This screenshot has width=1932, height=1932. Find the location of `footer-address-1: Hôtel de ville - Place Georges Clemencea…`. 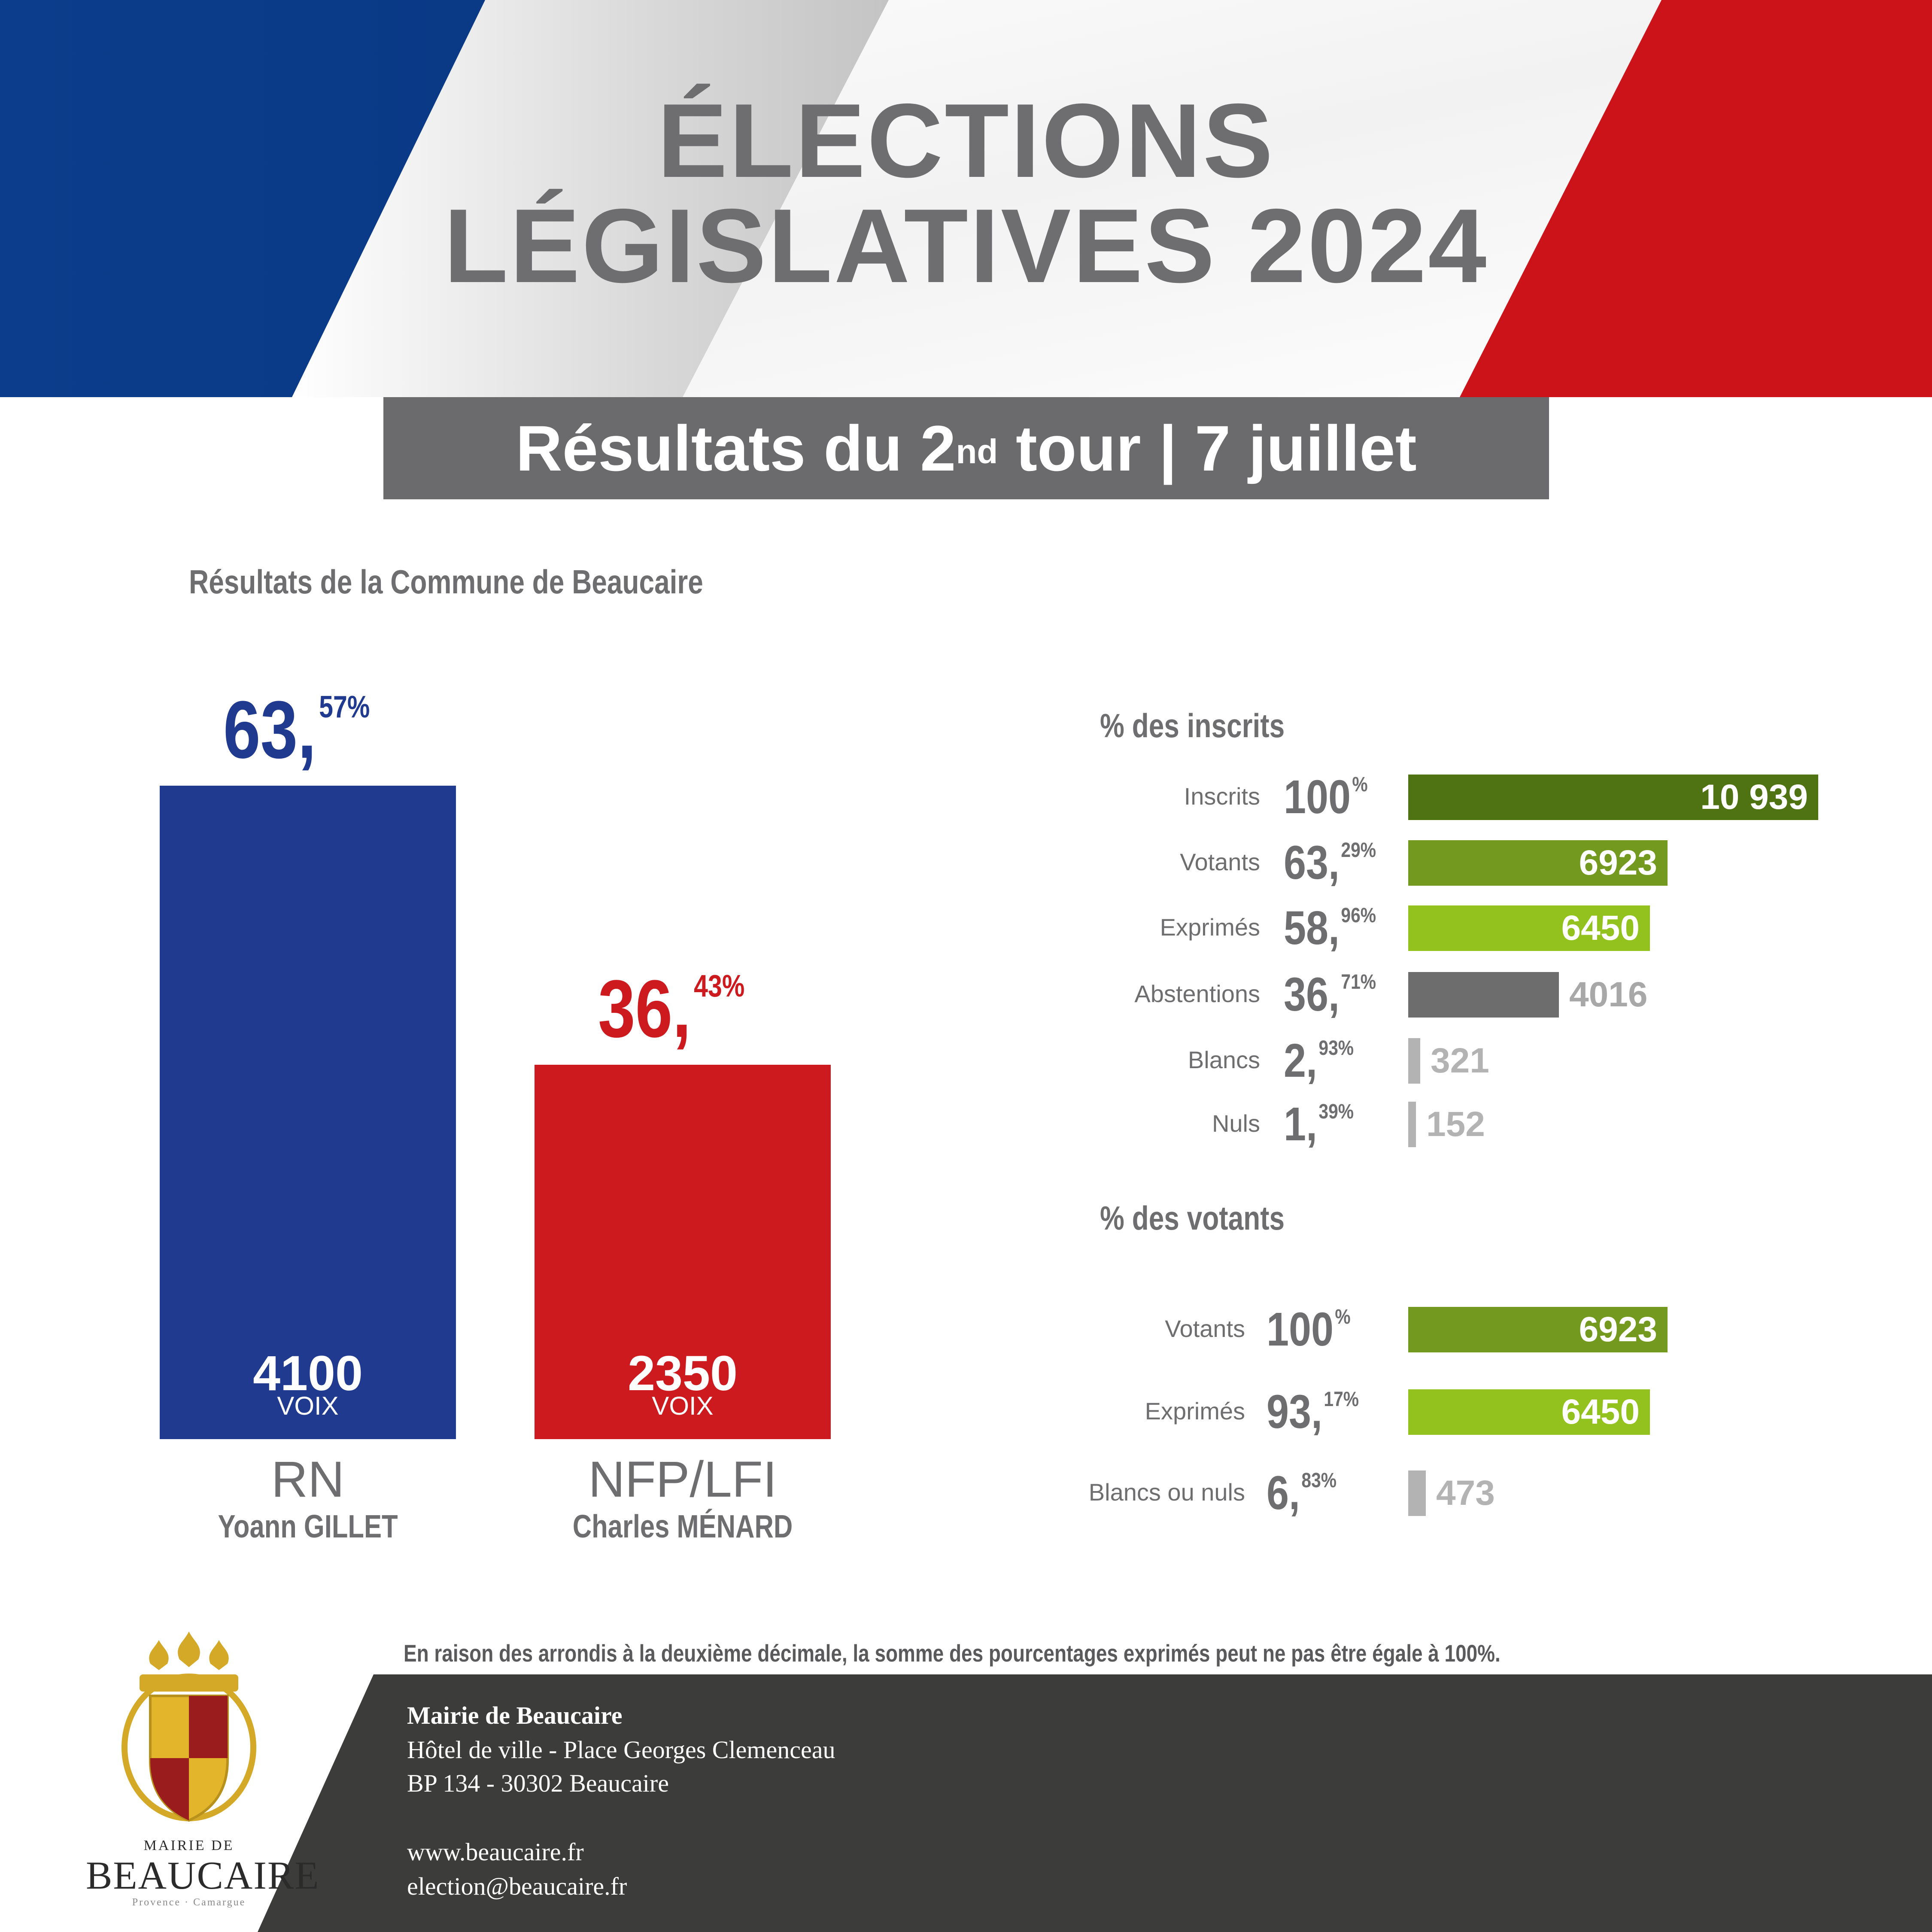

footer-address-1: Hôtel de ville - Place Georges Clemencea… is located at coordinates (621, 1750).